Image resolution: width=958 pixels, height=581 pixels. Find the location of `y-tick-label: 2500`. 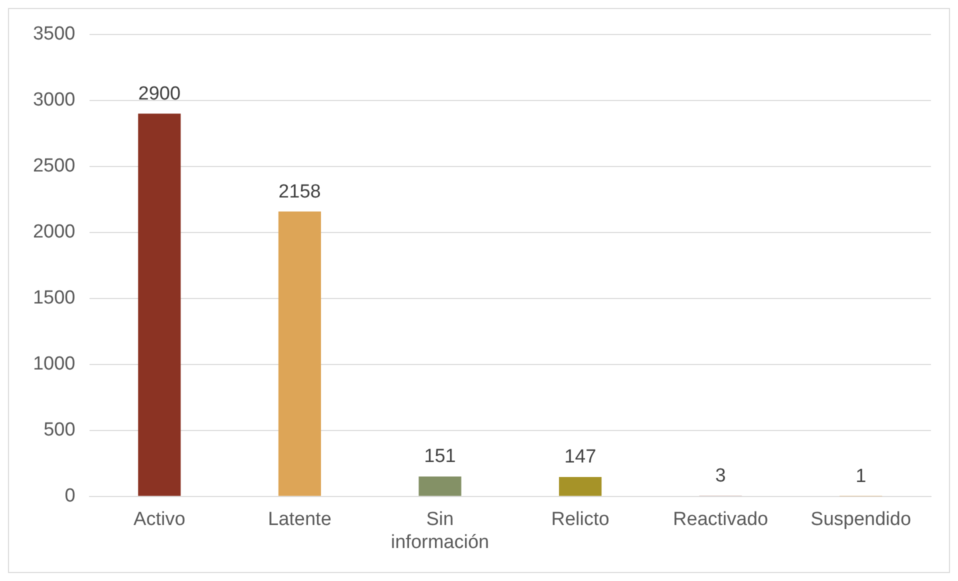

y-tick-label: 2500 is located at coordinates (54, 166).